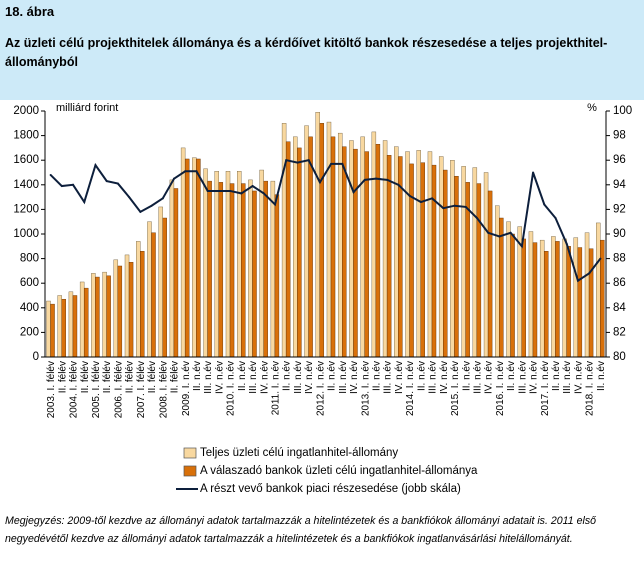 The height and width of the screenshot is (568, 644). Describe the element at coordinates (619, 209) in the screenshot. I see `right-tick-label: 92` at that location.